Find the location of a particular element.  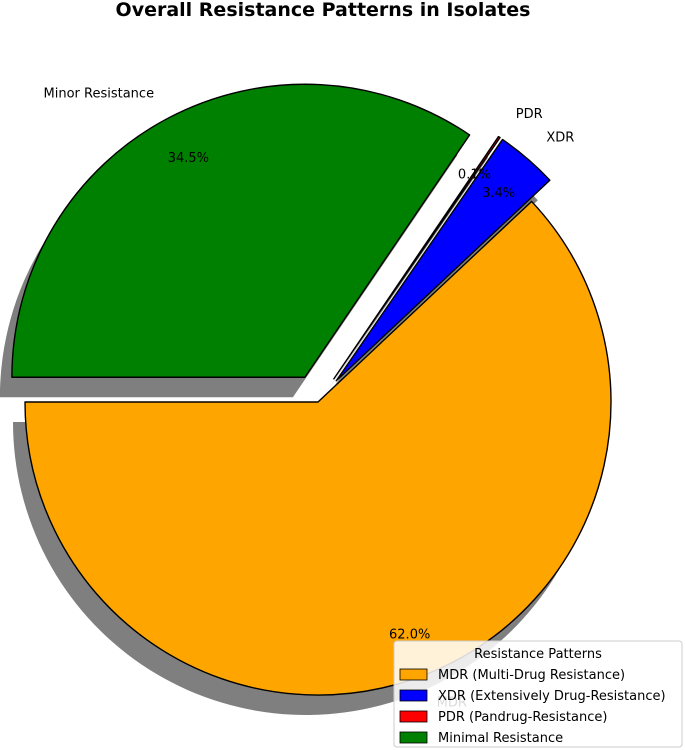

slice-percent-mdr: 62.0% is located at coordinates (409, 635).